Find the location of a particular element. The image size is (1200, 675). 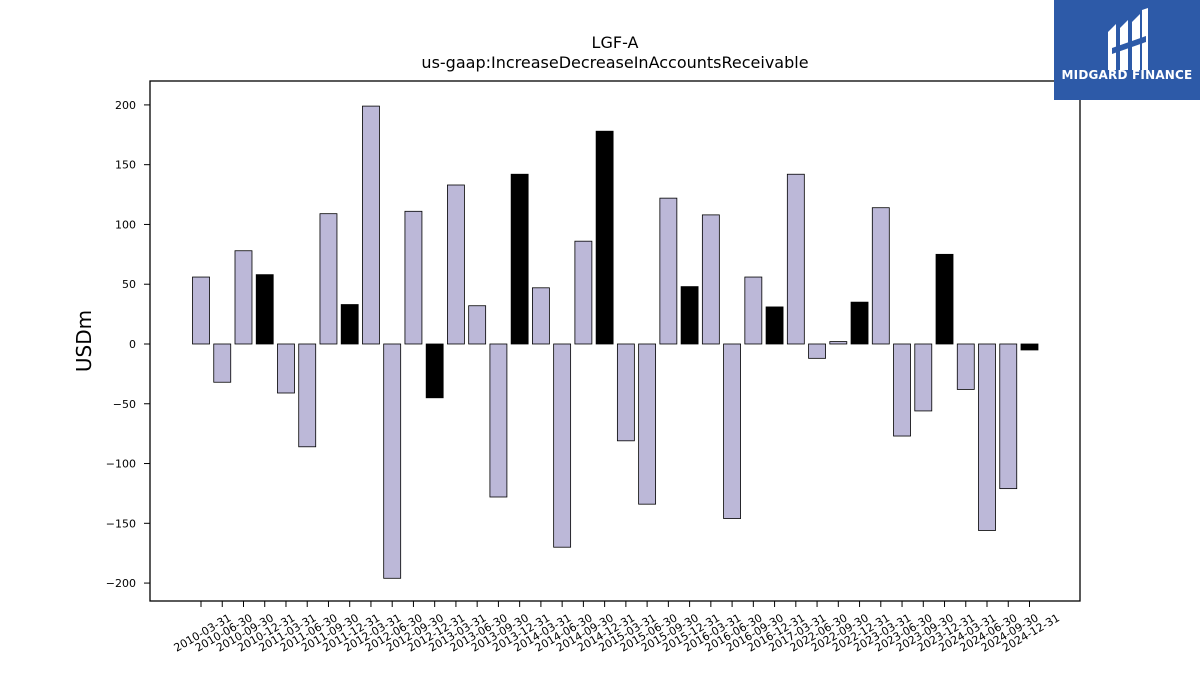

y-tick-label: 0 is located at coordinates (132, 344).